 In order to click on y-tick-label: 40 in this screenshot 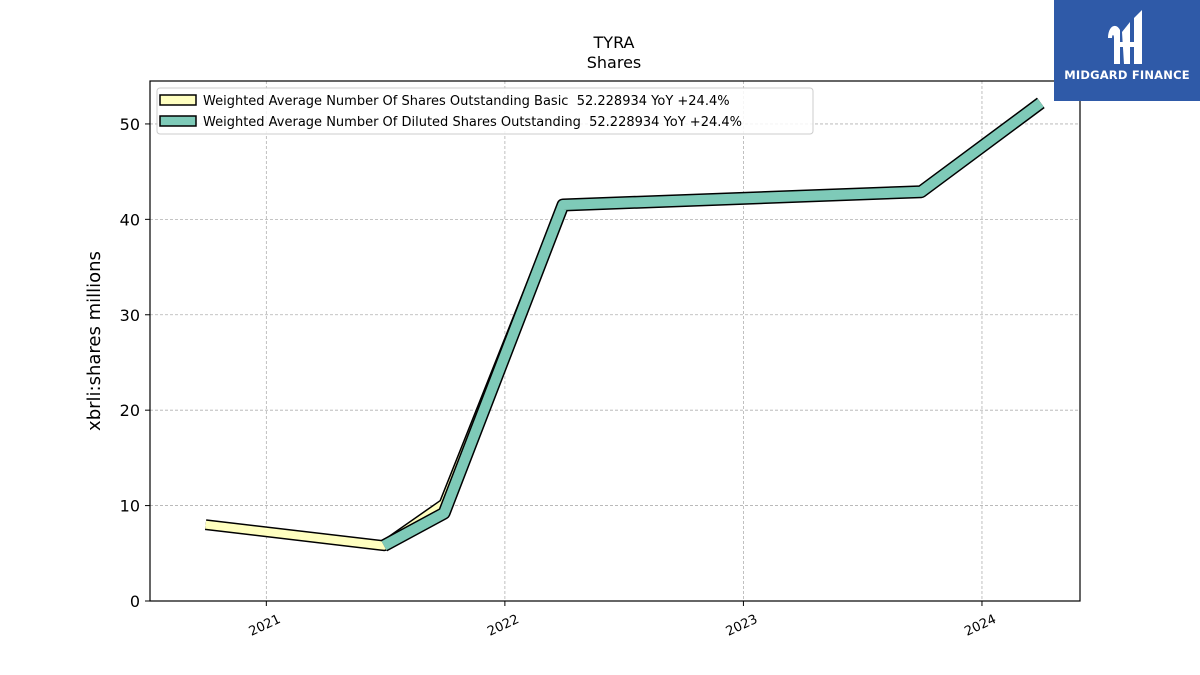, I will do `click(130, 219)`.